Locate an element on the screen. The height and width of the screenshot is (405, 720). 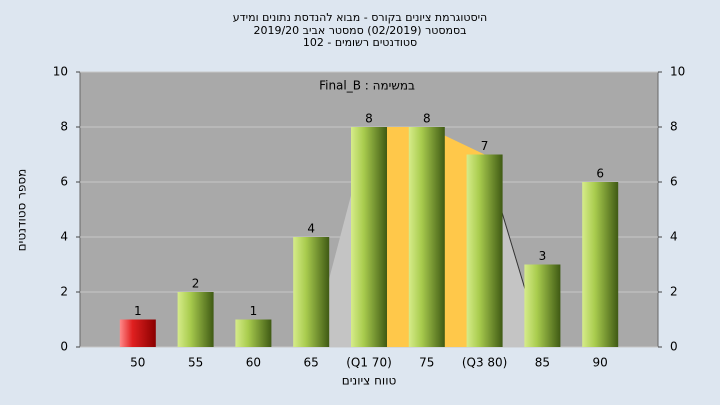
x-tick-label: 85 is located at coordinates (542, 363).